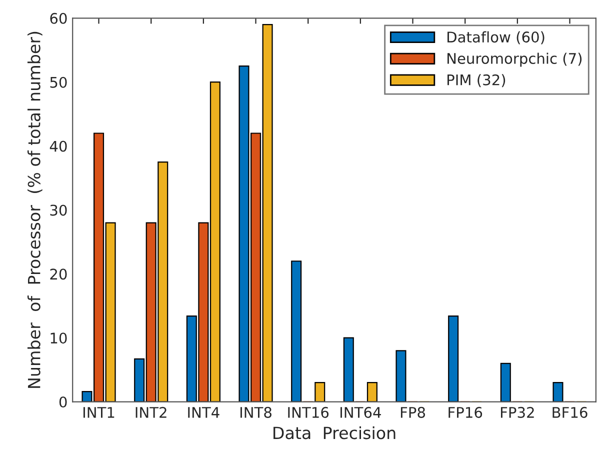 This screenshot has height=454, width=605. What do you see at coordinates (515, 59) in the screenshot?
I see `legend-label: Neuromorpchic (7)` at bounding box center [515, 59].